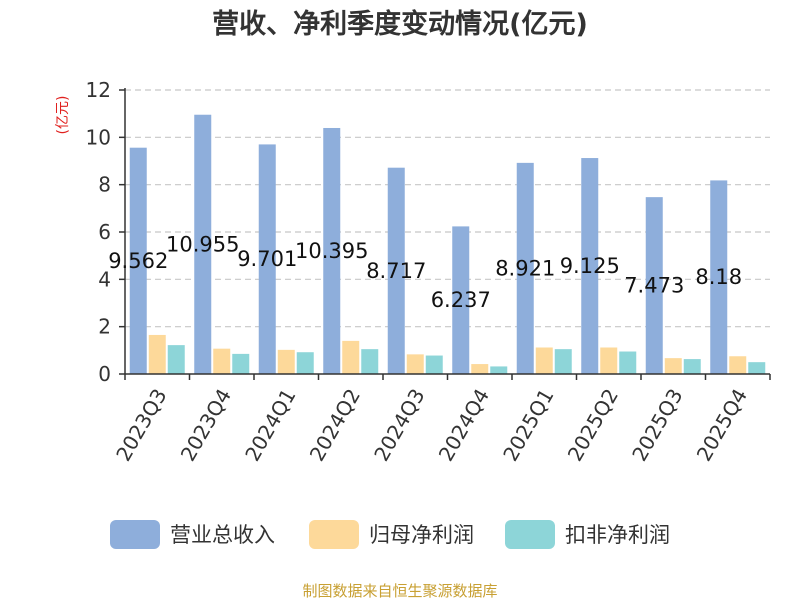 This screenshot has width=800, height=600. I want to click on y-tick-label: 0, so click(104, 374).